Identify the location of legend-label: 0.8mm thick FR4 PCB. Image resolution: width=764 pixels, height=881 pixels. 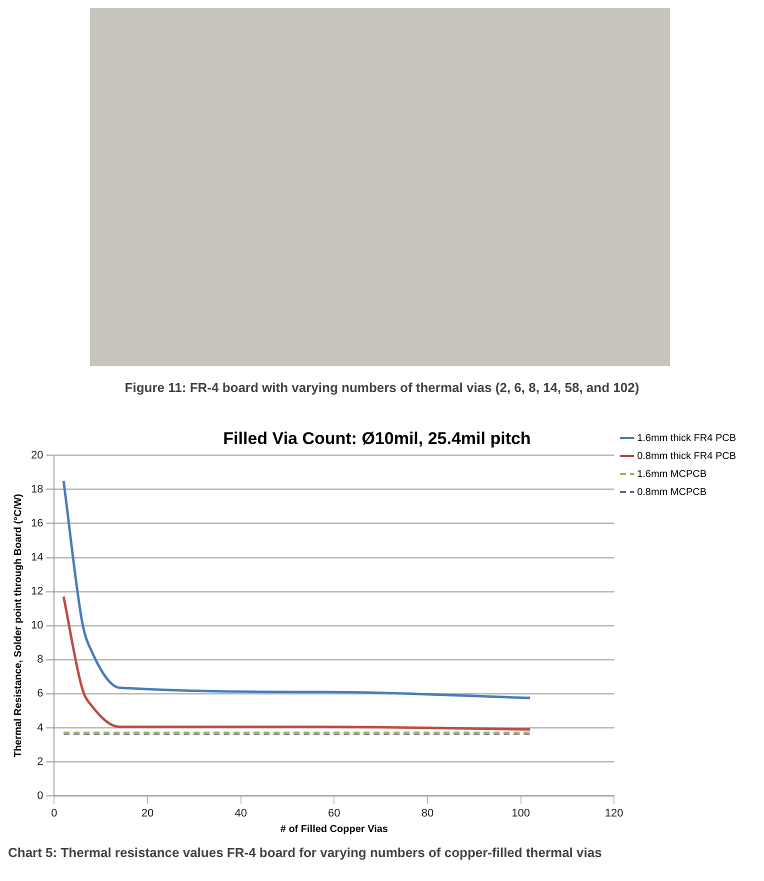
(686, 456).